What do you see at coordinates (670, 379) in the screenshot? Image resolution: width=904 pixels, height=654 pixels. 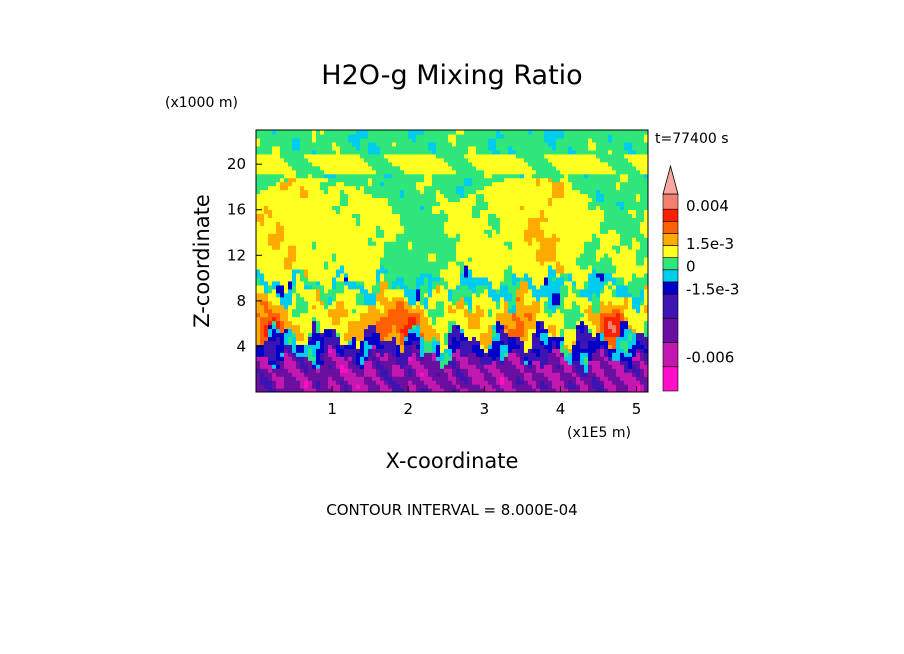 I see `colorbar-swatch` at bounding box center [670, 379].